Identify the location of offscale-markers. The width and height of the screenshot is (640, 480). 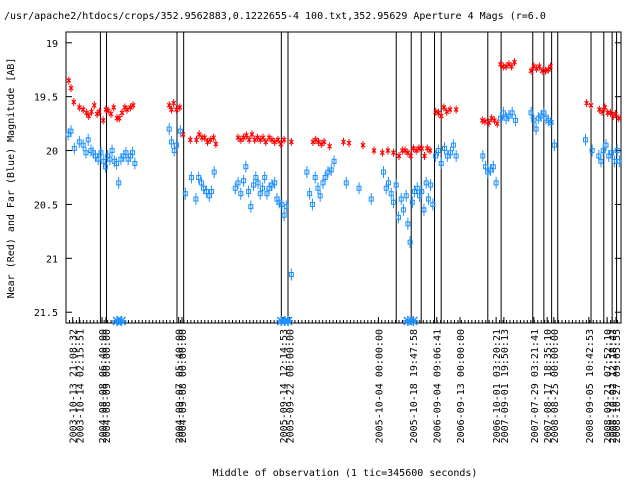
(265, 321).